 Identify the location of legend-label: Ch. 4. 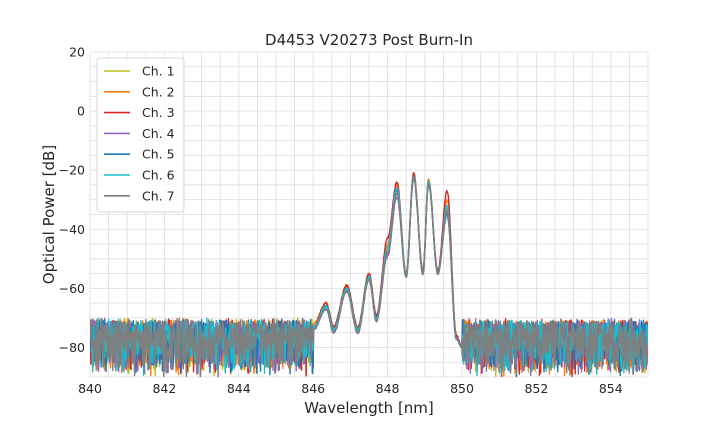
(158, 133).